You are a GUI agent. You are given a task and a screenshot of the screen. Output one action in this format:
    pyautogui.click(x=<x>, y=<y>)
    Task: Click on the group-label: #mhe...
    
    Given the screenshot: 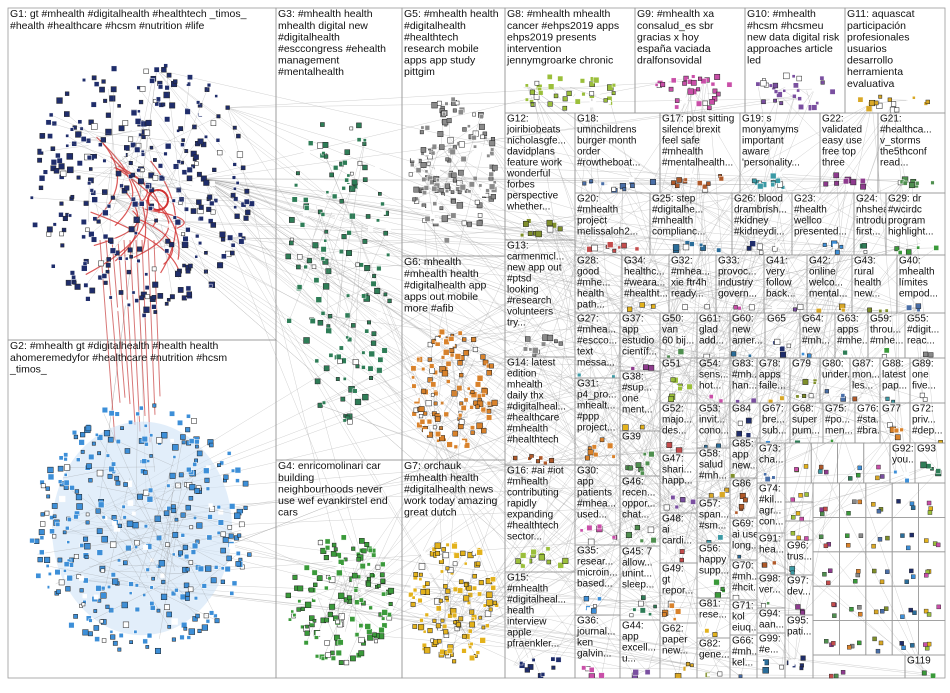 What is the action you would take?
    pyautogui.click(x=886, y=340)
    